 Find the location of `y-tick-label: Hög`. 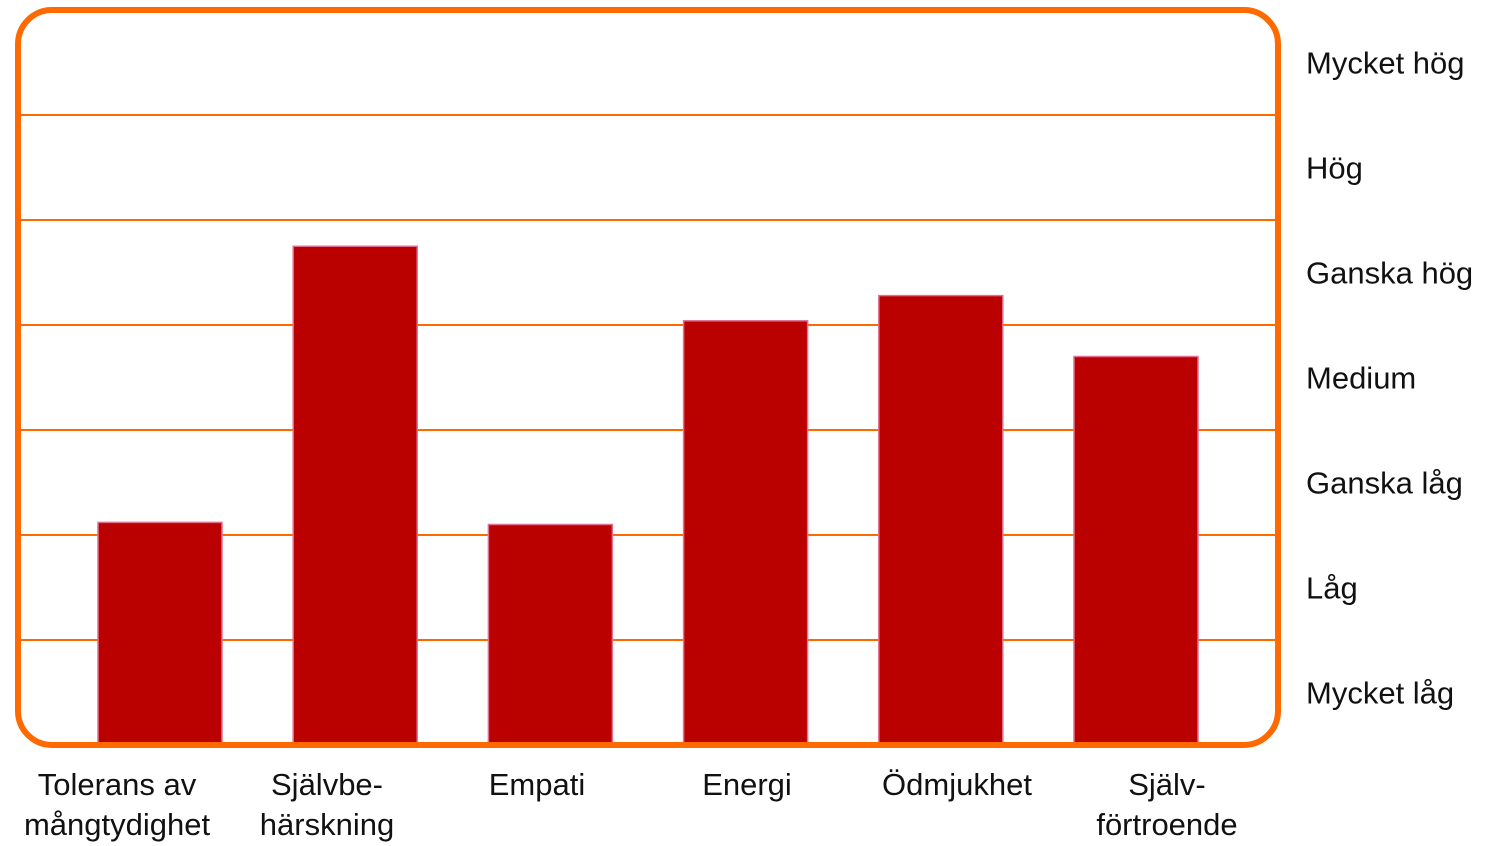

y-tick-label: Hög is located at coordinates (1334, 168).